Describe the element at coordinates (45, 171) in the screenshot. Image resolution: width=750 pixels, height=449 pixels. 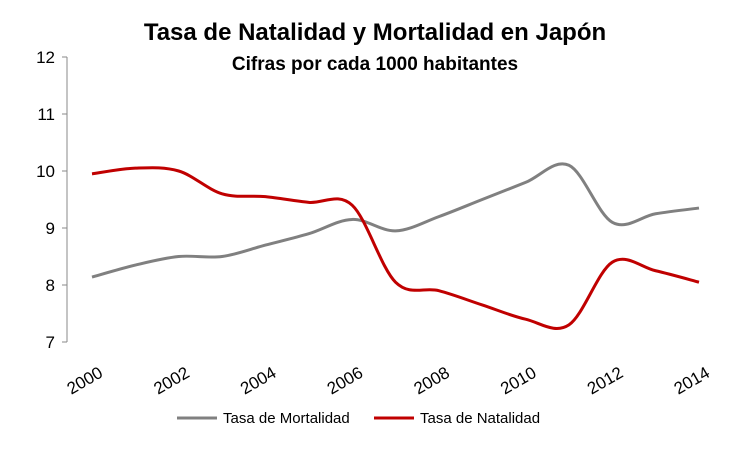
I see `y-tick-label: 10` at that location.